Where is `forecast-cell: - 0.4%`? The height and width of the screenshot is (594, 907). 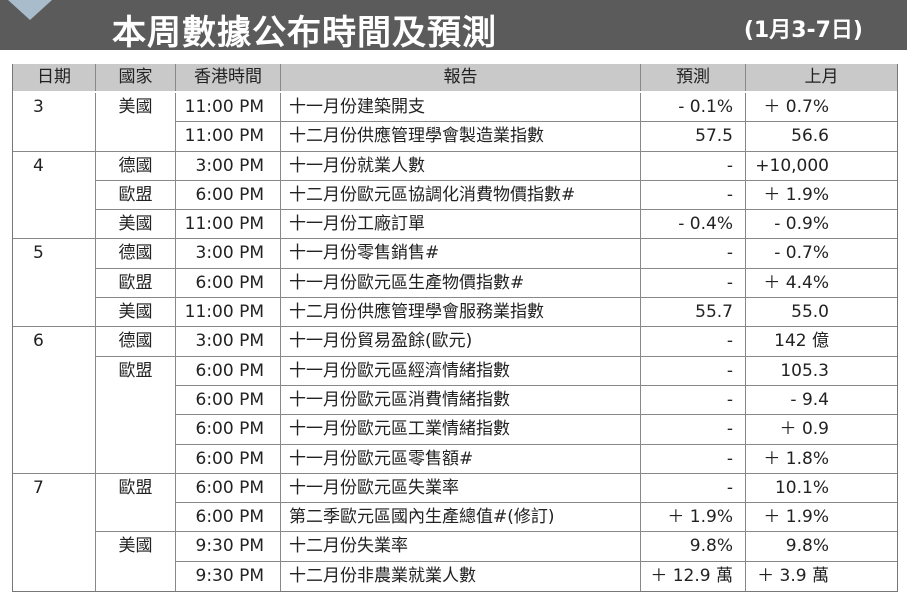
forecast-cell: - 0.4% is located at coordinates (693, 225).